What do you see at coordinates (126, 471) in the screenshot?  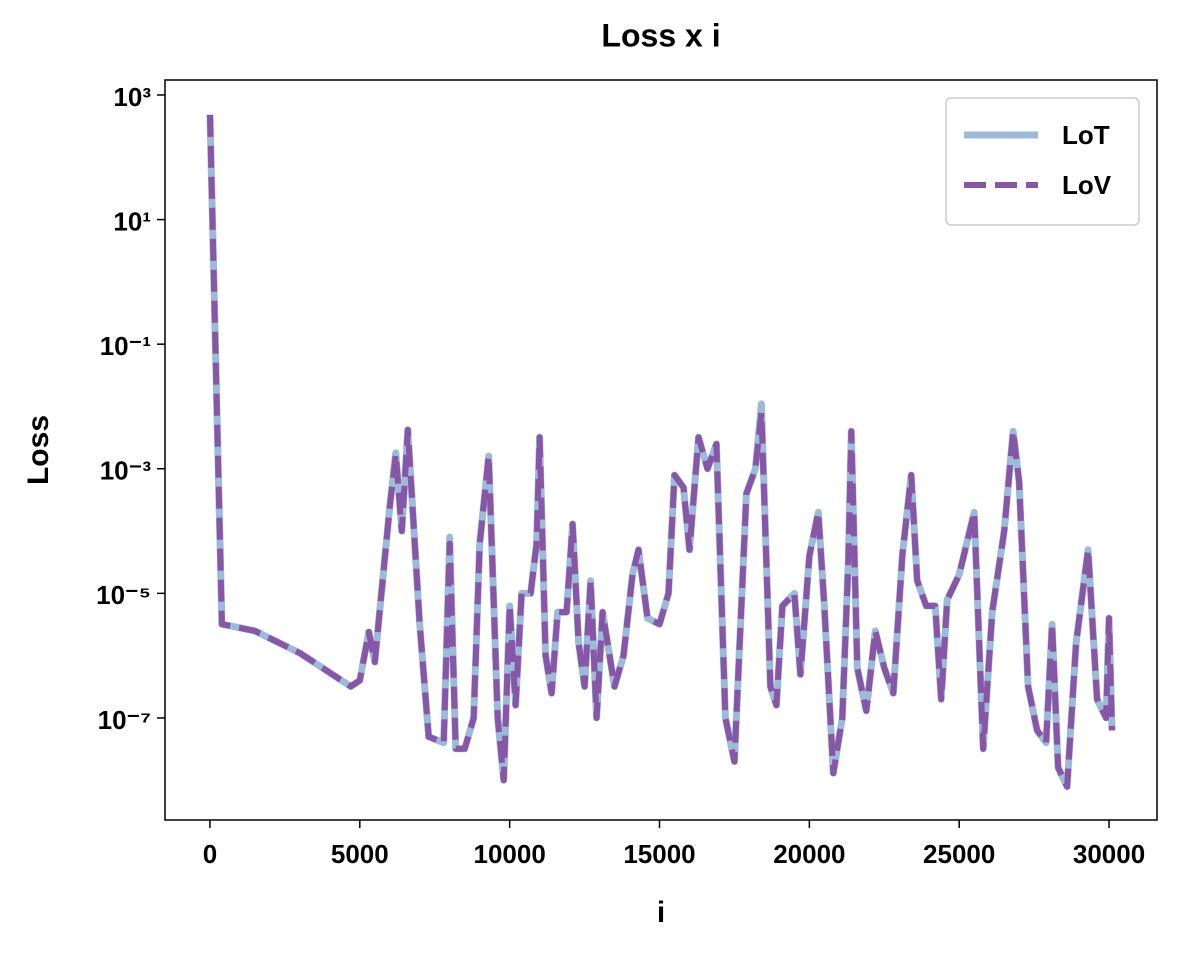 I see `y-tick-label: 10⁻³` at bounding box center [126, 471].